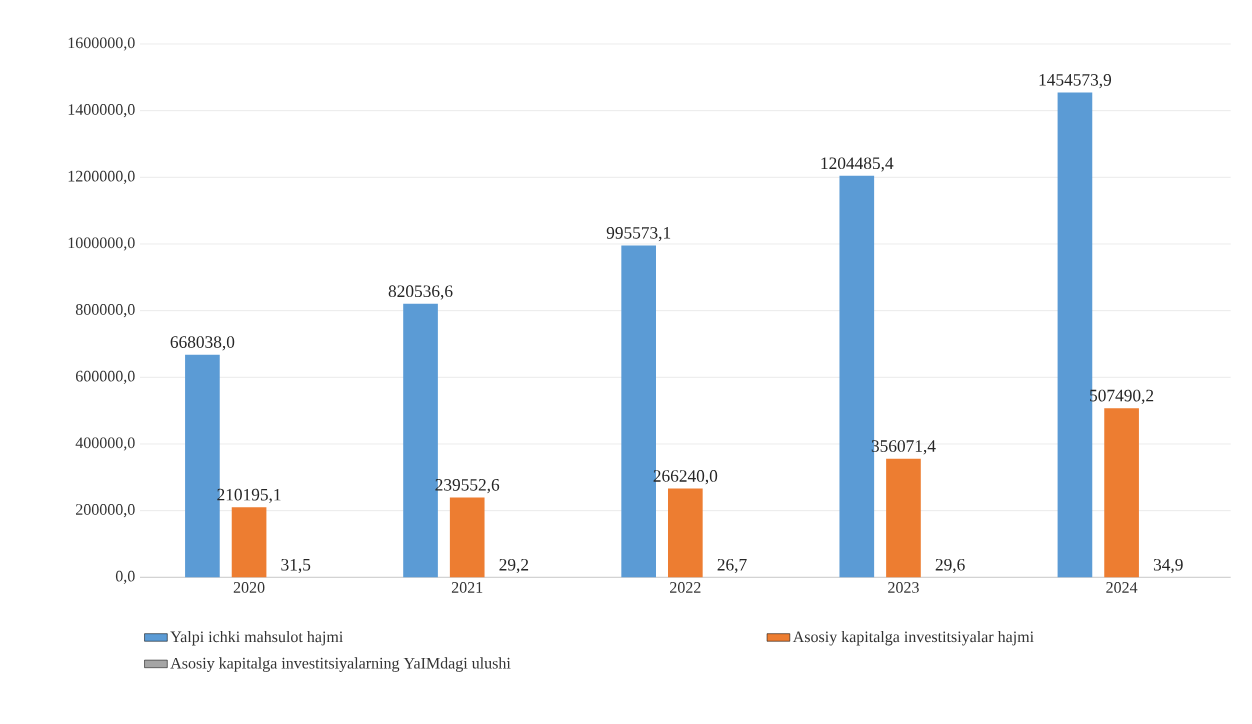 The height and width of the screenshot is (724, 1252). What do you see at coordinates (256, 638) in the screenshot?
I see `legend-label: Yalpi ichki mahsulot hajmi` at bounding box center [256, 638].